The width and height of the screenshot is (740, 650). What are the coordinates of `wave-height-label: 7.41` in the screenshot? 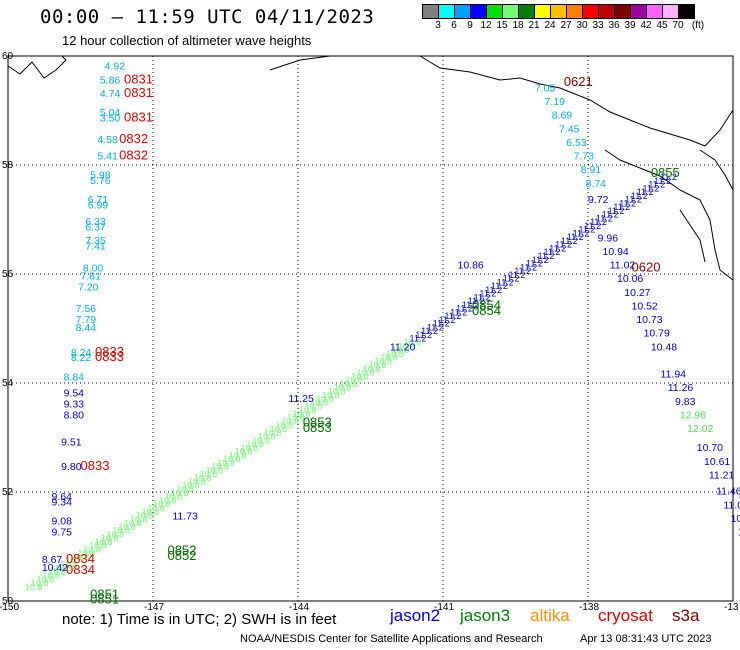 It's located at (95, 246).